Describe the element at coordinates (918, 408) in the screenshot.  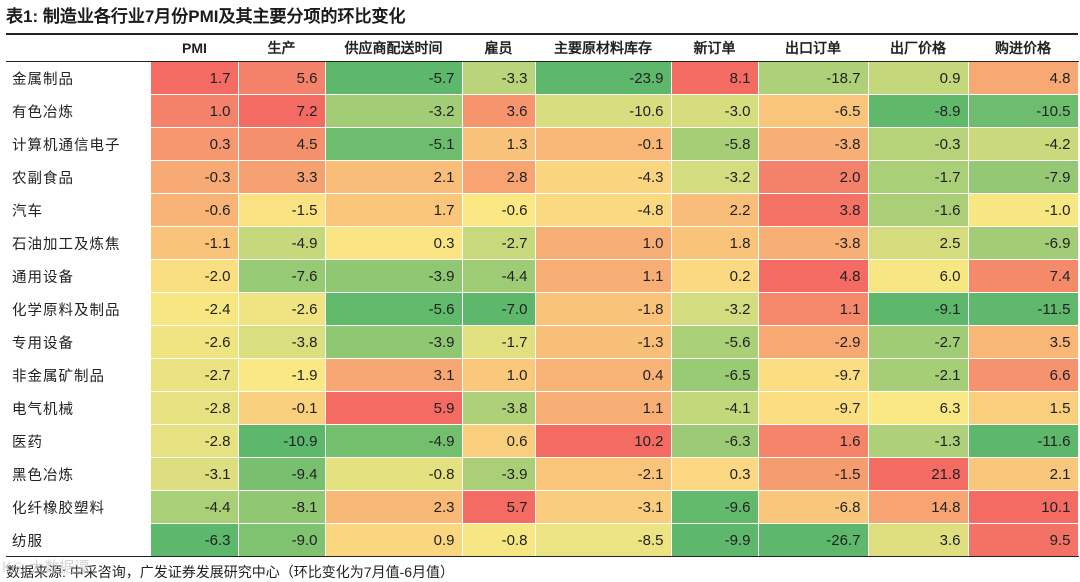
I see `heatmap-cell: 6.3` at that location.